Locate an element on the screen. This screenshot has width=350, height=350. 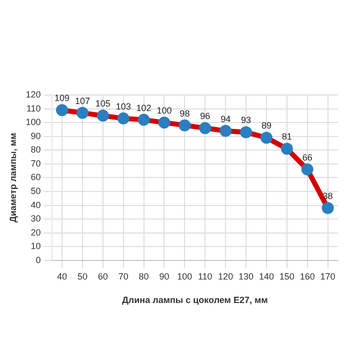
y-tick-label: 120 is located at coordinates (33, 94).